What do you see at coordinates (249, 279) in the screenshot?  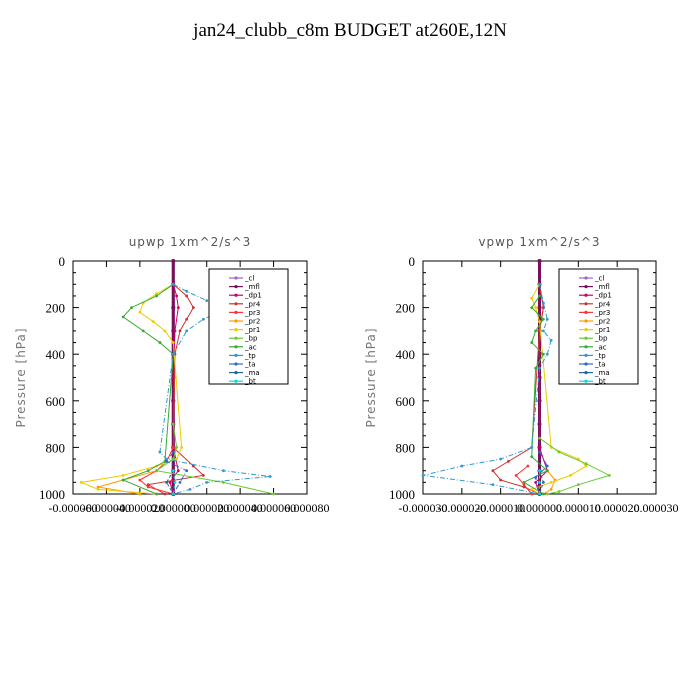 I see `legend-label: _cl` at bounding box center [249, 279].